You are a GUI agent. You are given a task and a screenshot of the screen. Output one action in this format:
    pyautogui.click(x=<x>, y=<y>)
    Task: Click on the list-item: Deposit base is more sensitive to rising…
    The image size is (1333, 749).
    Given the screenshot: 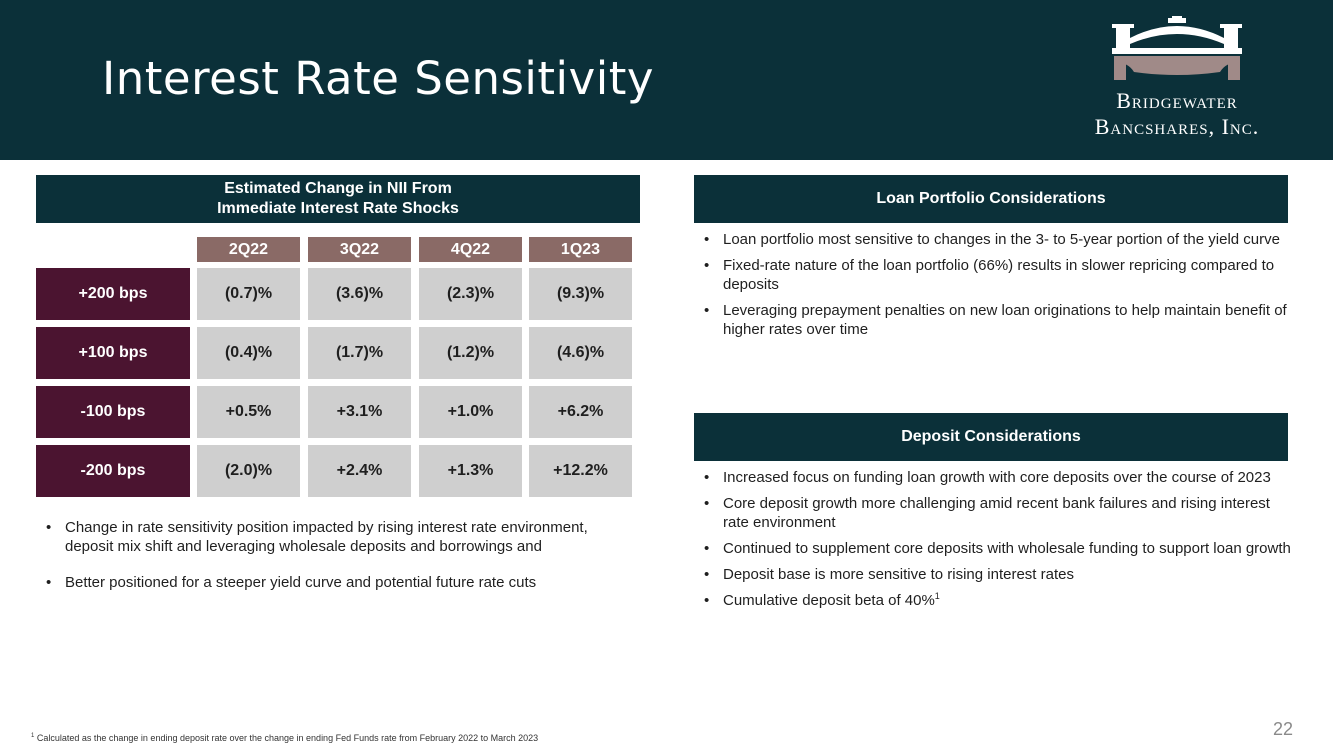 What is the action you would take?
    pyautogui.click(x=994, y=574)
    